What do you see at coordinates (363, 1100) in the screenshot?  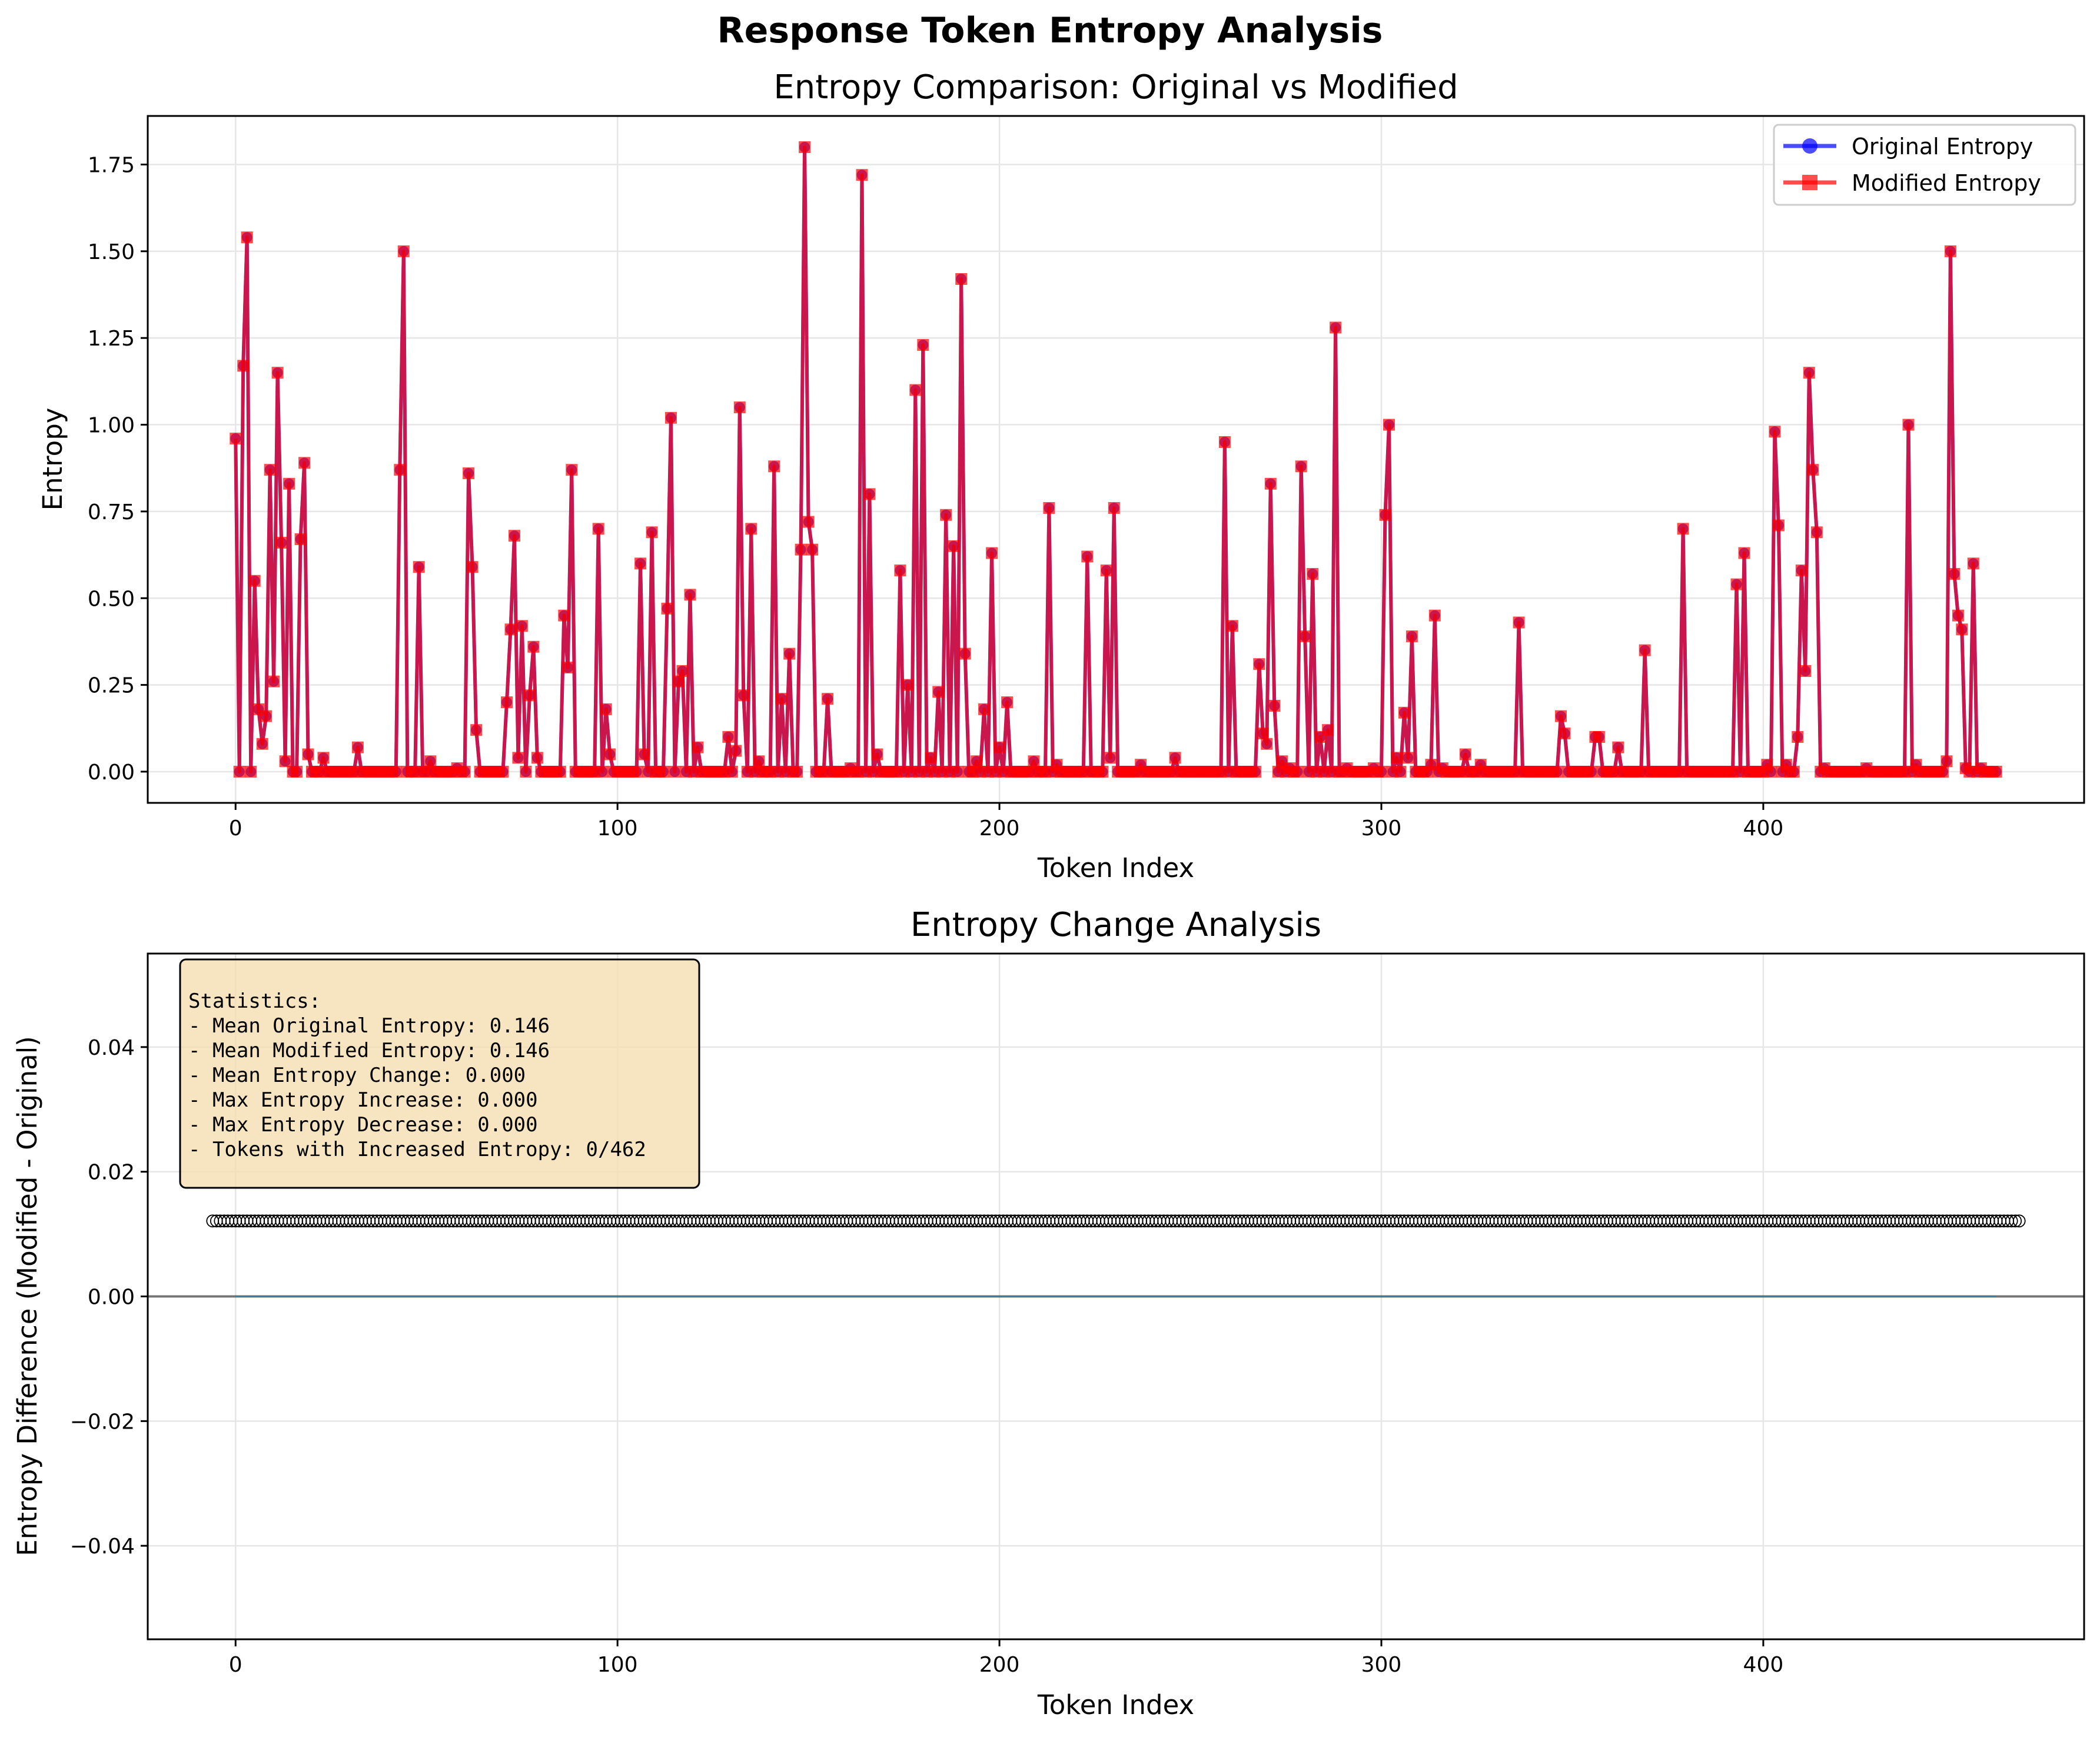 I see `stats-line: - Max Entropy Increase: 0.000` at bounding box center [363, 1100].